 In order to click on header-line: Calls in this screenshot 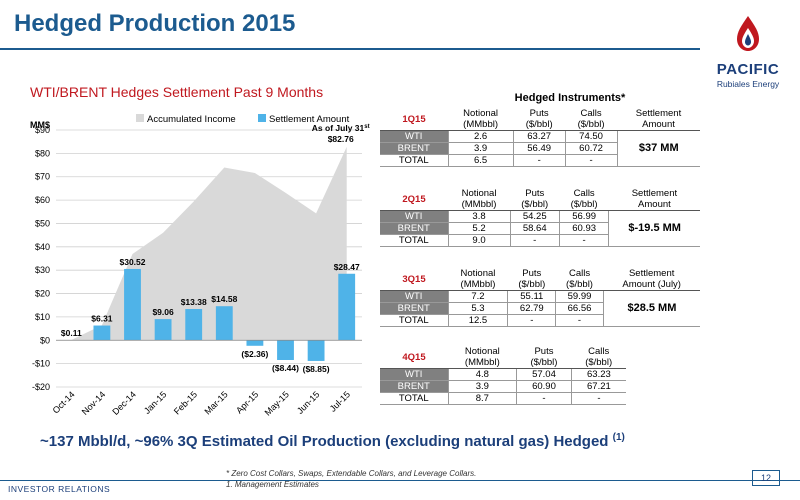, I will do `click(584, 193)`.